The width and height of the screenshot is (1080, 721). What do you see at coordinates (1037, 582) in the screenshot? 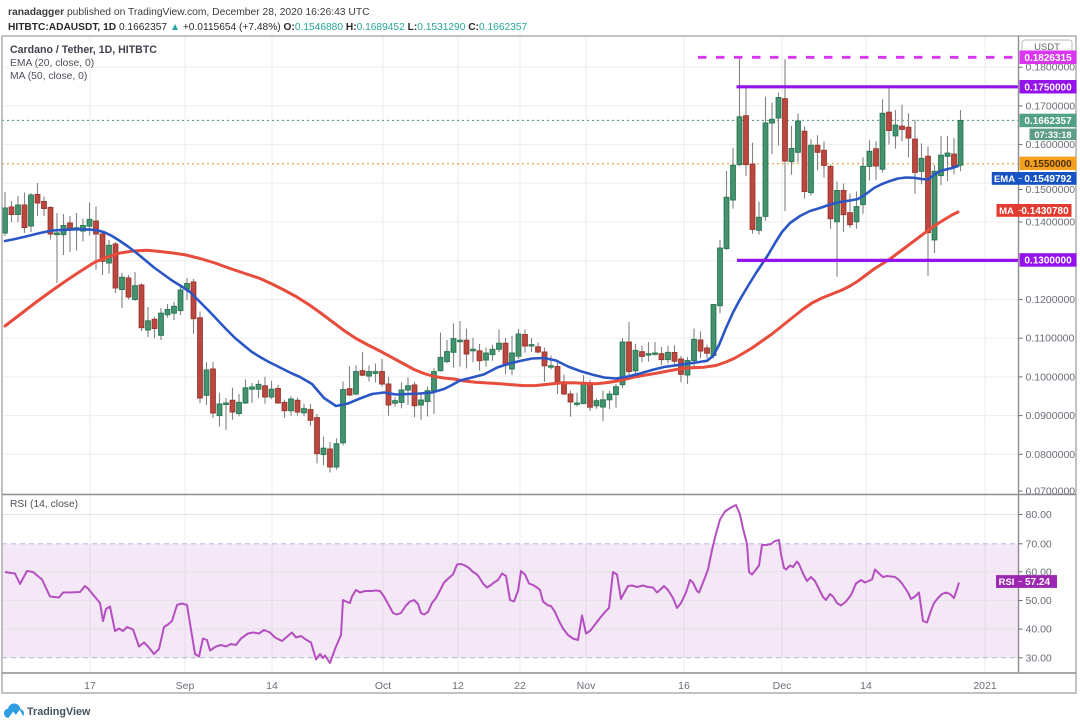
I see `svg-text: 57.24` at bounding box center [1037, 582].